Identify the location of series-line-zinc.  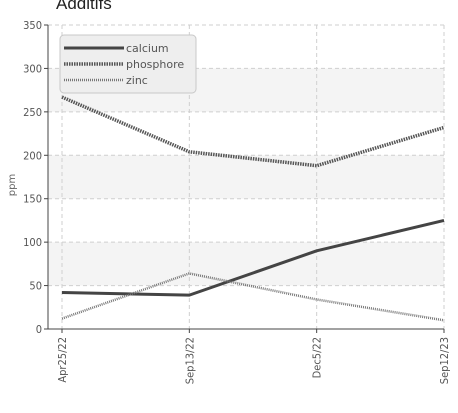
(253, 297).